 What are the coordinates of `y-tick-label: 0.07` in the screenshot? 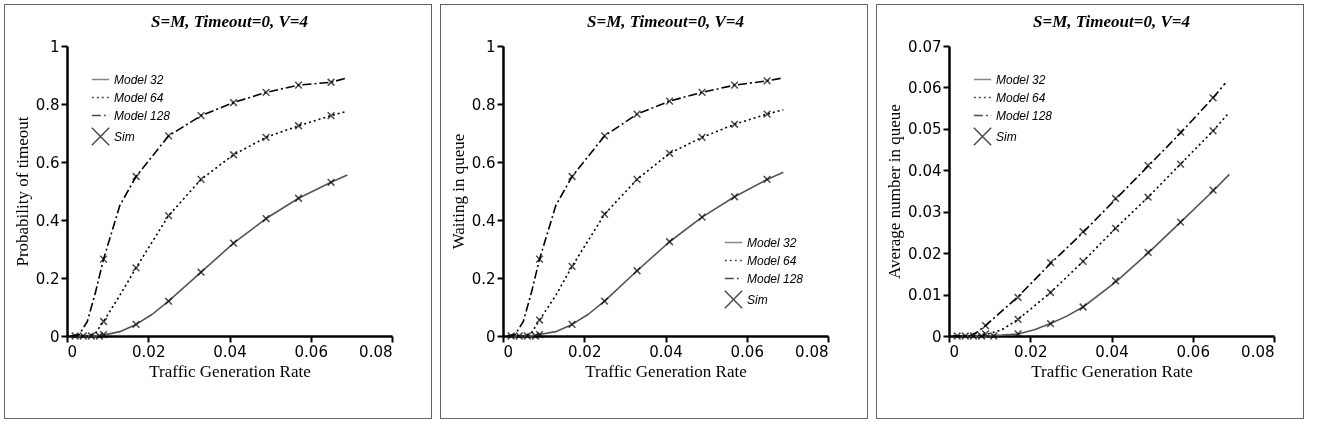 It's located at (925, 46).